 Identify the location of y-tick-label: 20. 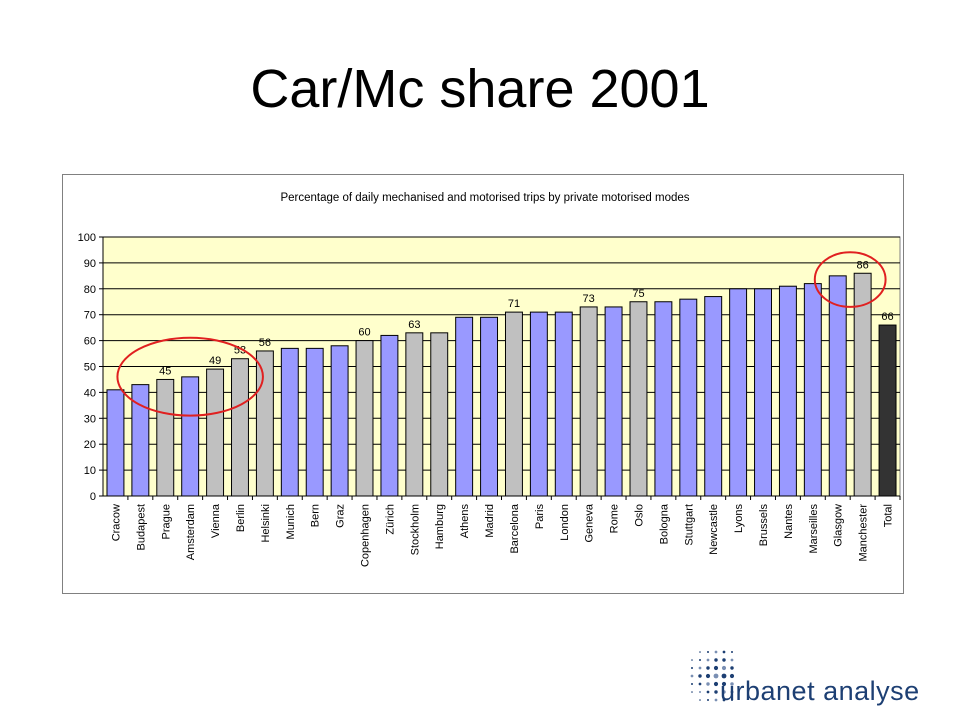
(90, 445).